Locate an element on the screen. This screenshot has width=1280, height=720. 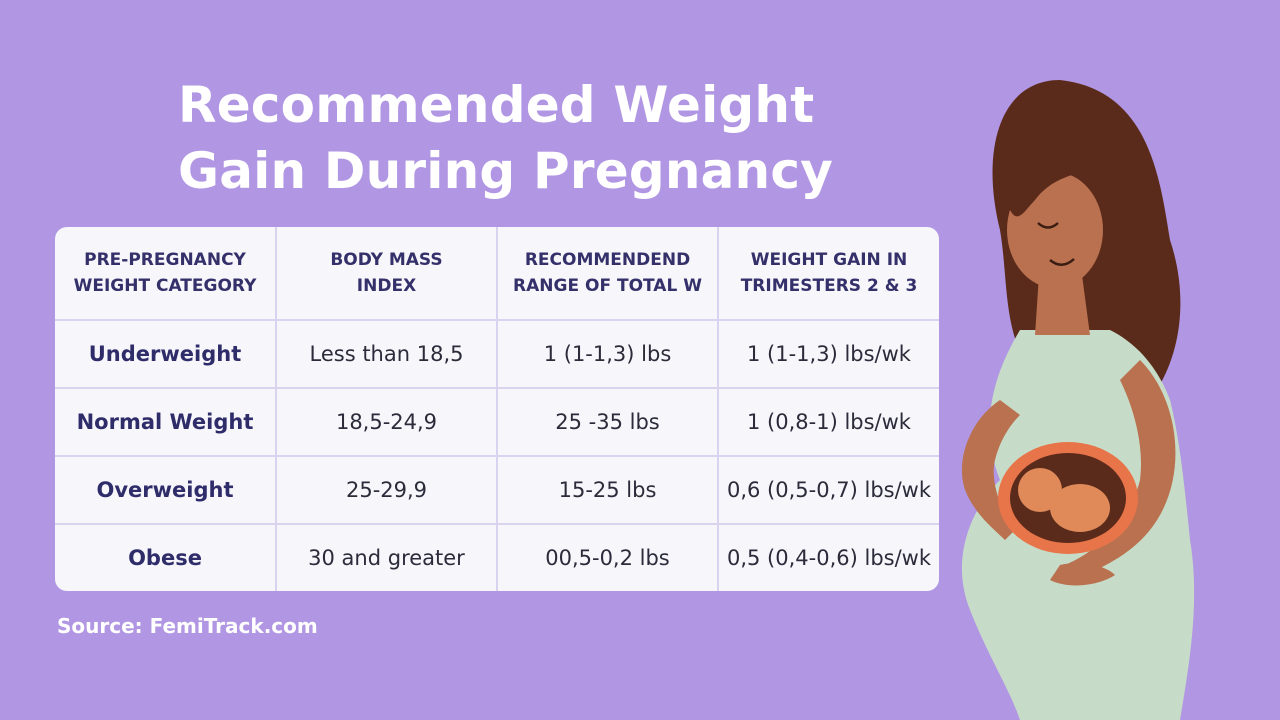
title-line-2: Gain During Pregnancy is located at coordinates (505, 171).